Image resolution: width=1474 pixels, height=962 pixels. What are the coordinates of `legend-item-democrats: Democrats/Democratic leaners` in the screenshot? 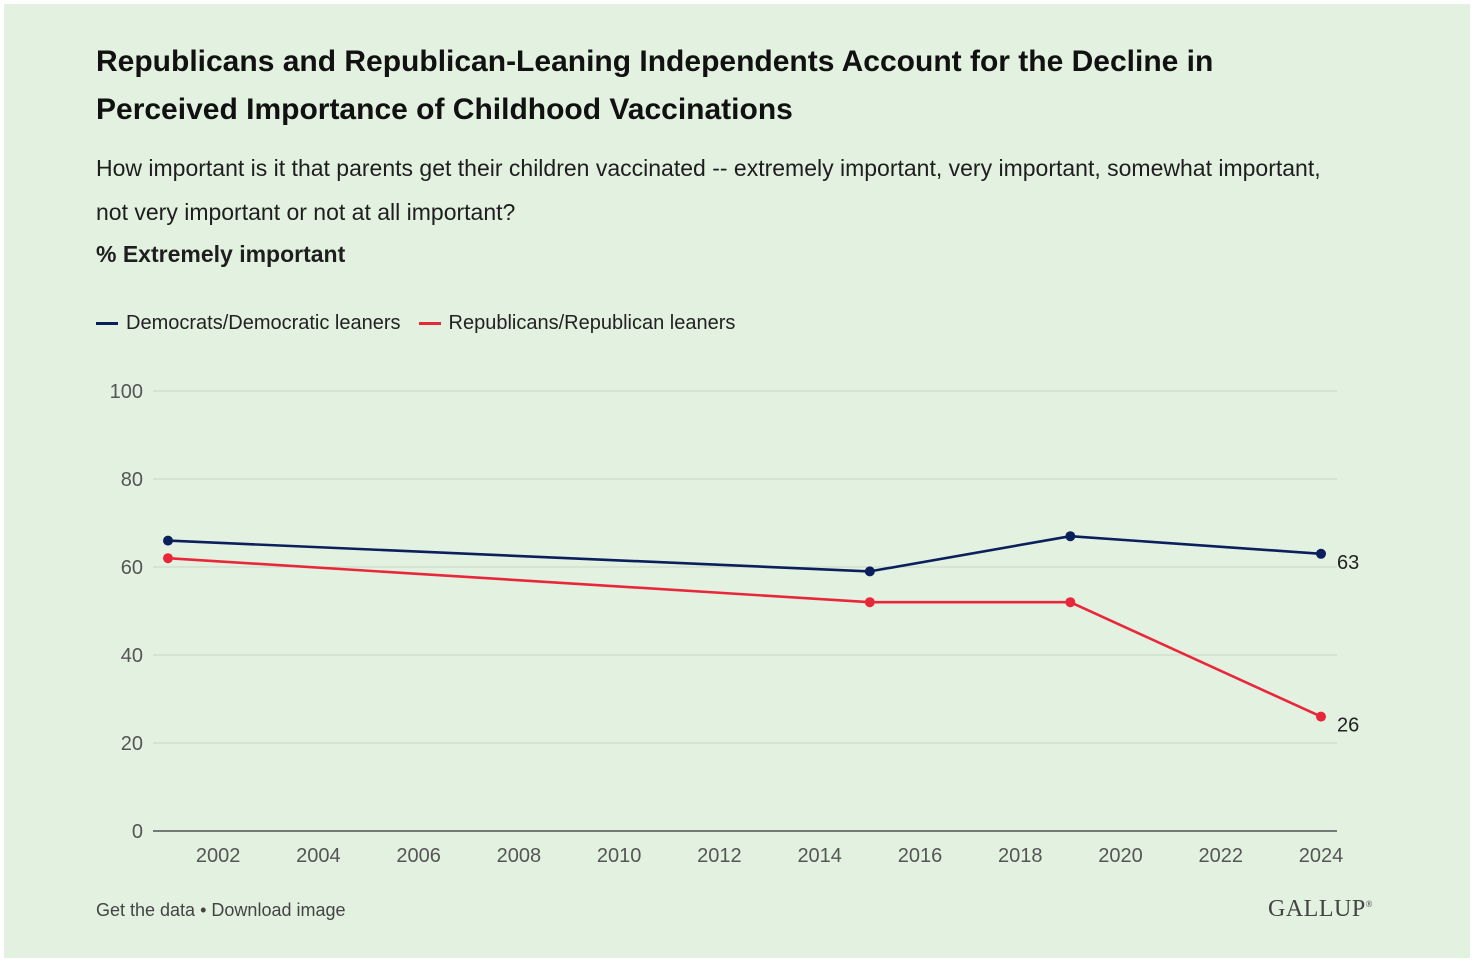 It's located at (248, 323).